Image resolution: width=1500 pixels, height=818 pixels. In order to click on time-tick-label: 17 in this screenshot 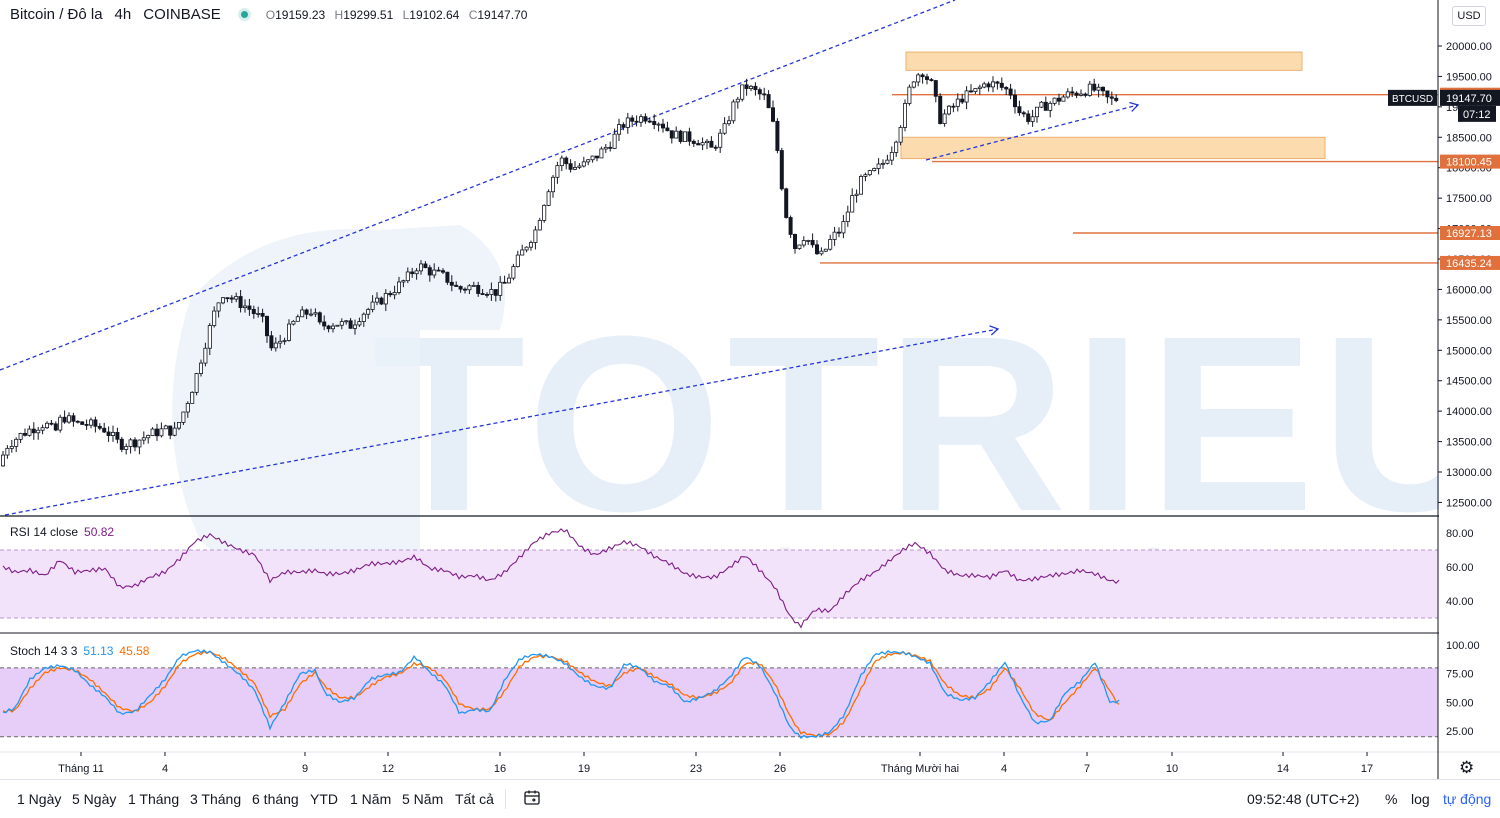, I will do `click(1367, 769)`.